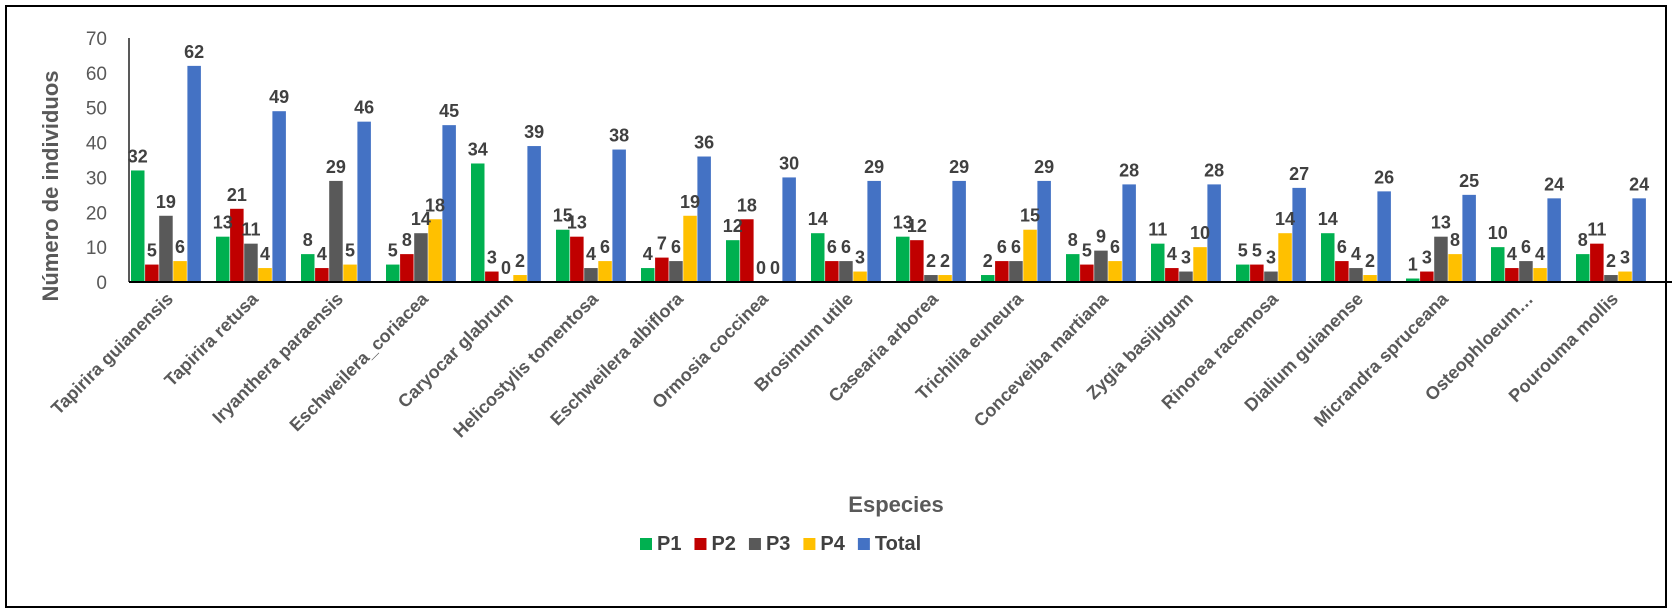 This screenshot has width=1672, height=613. I want to click on y-tick-label: 0, so click(101, 283).